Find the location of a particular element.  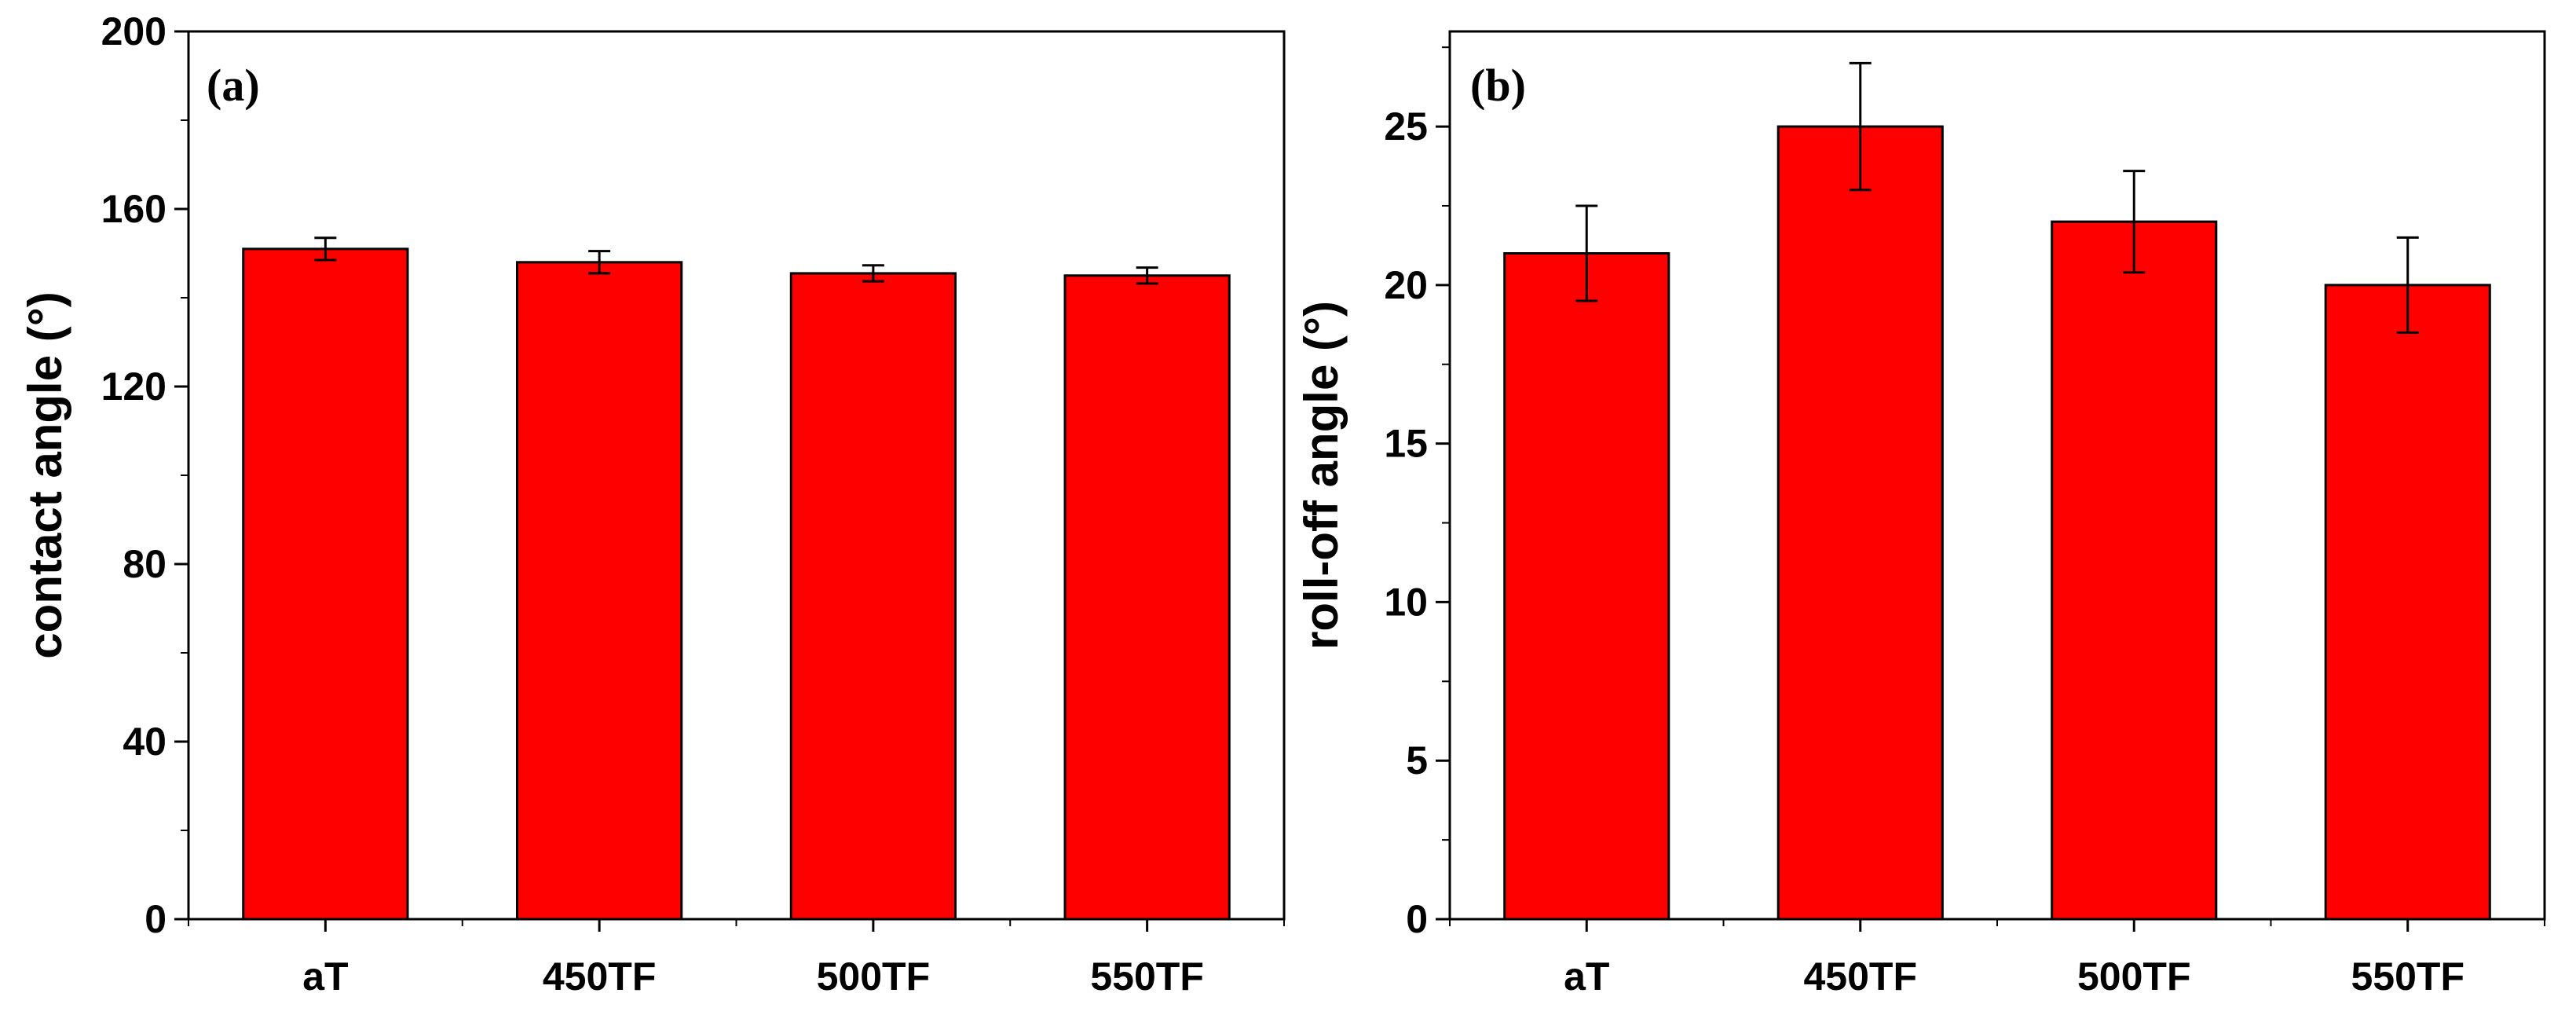

y-axis-label: roll-off angle (°) is located at coordinates (1322, 475).